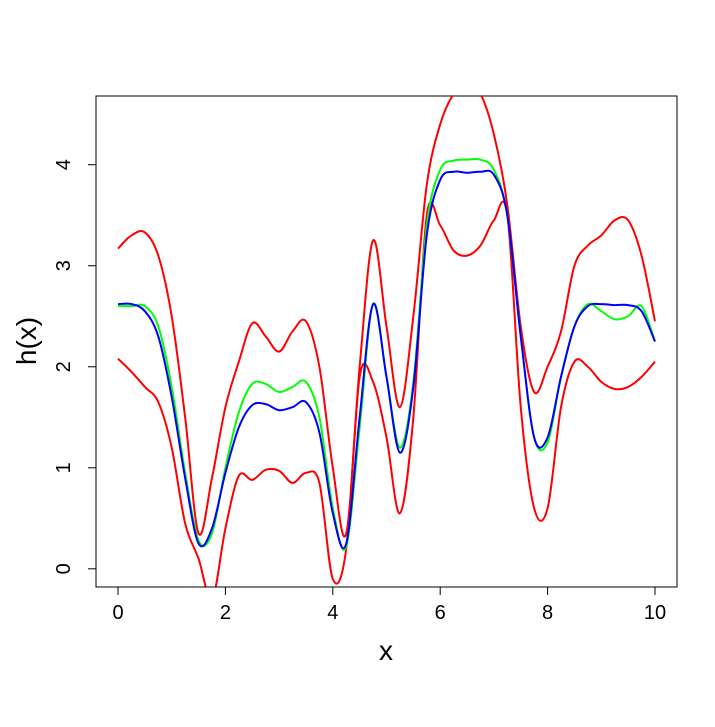  Describe the element at coordinates (64, 366) in the screenshot. I see `y-tick-label: 2` at that location.